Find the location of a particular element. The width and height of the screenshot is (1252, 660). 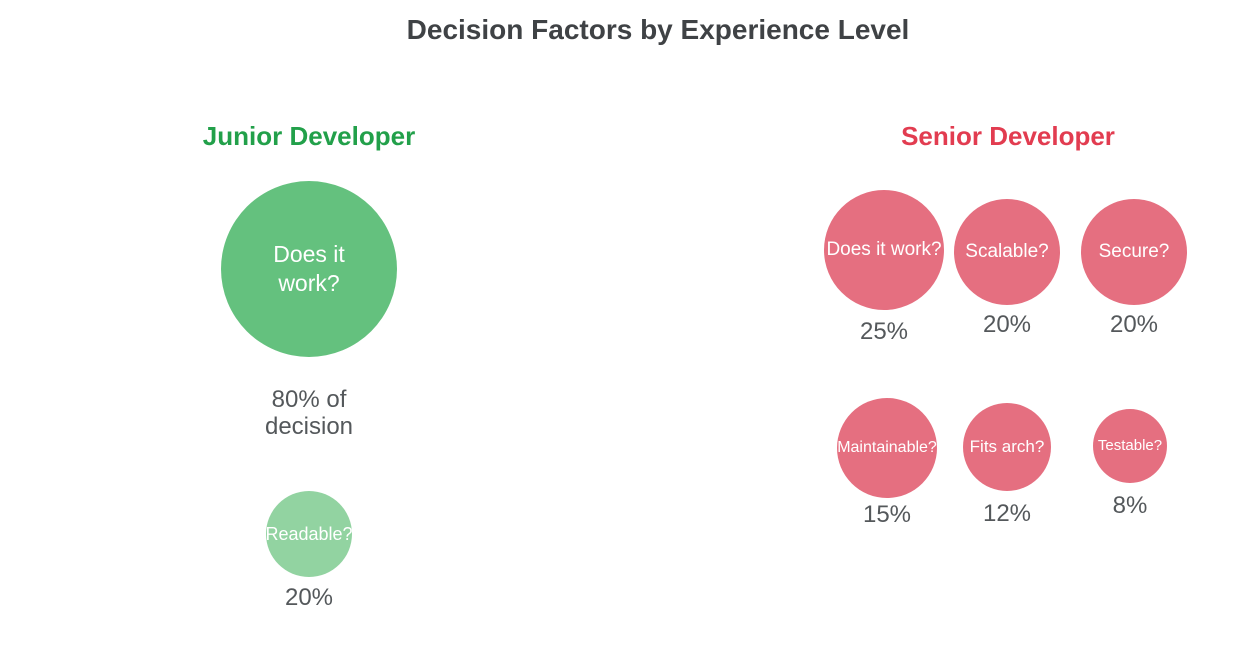

bubble-label: Maintainable? is located at coordinates (887, 447).